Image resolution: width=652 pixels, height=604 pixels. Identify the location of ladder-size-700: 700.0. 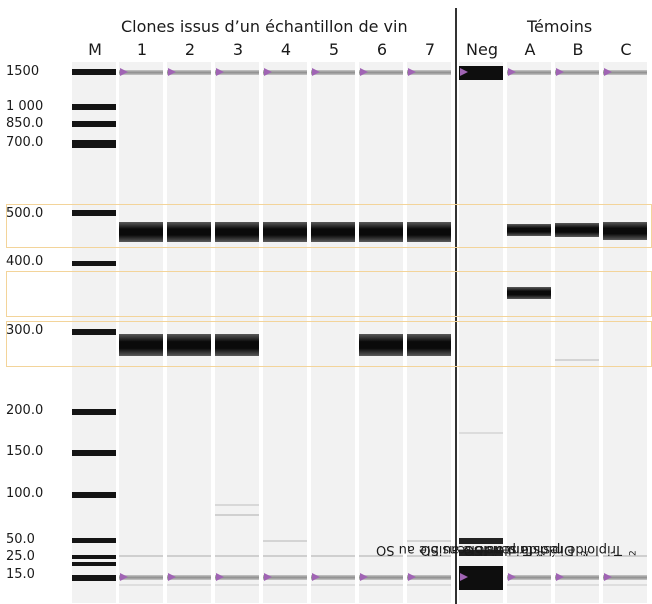
(25, 142).